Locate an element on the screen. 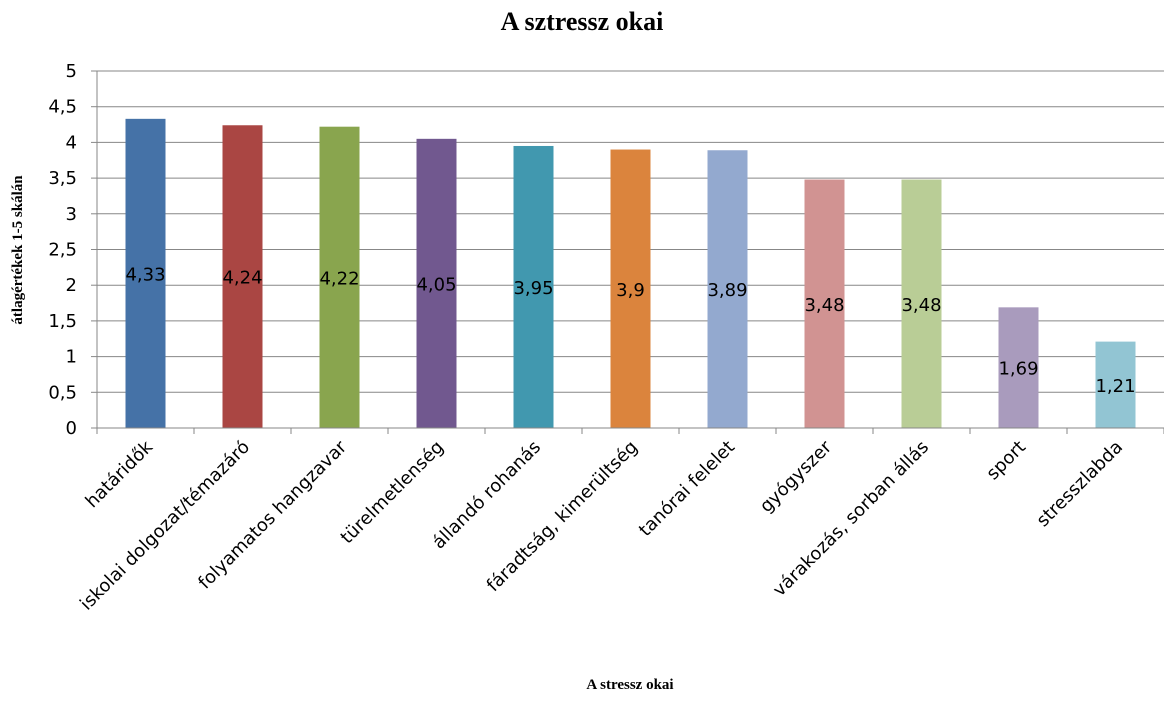 The height and width of the screenshot is (702, 1164). data-label: 4,33 is located at coordinates (145, 274).